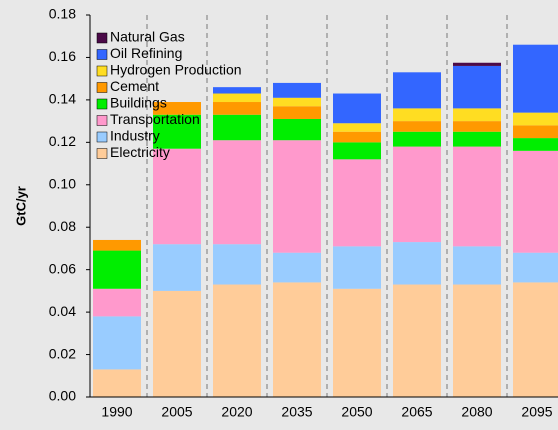 Image resolution: width=558 pixels, height=430 pixels. Describe the element at coordinates (134, 86) in the screenshot. I see `legend-label: Cement` at that location.